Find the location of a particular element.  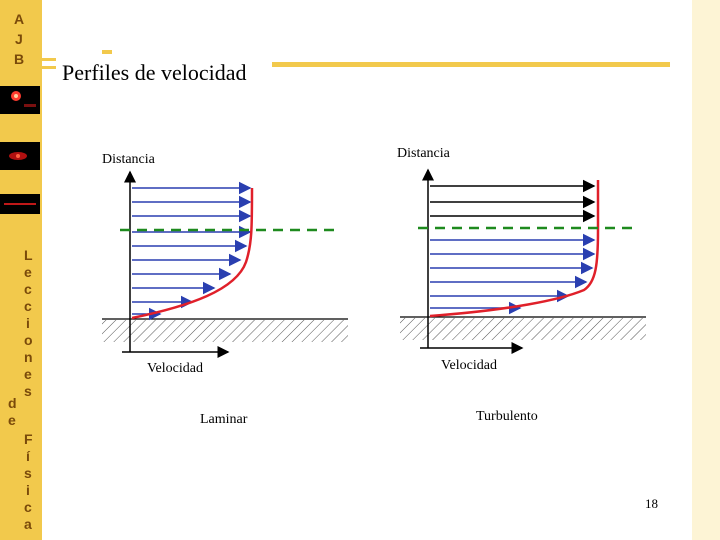

line-icon is located at coordinates (20, 204).